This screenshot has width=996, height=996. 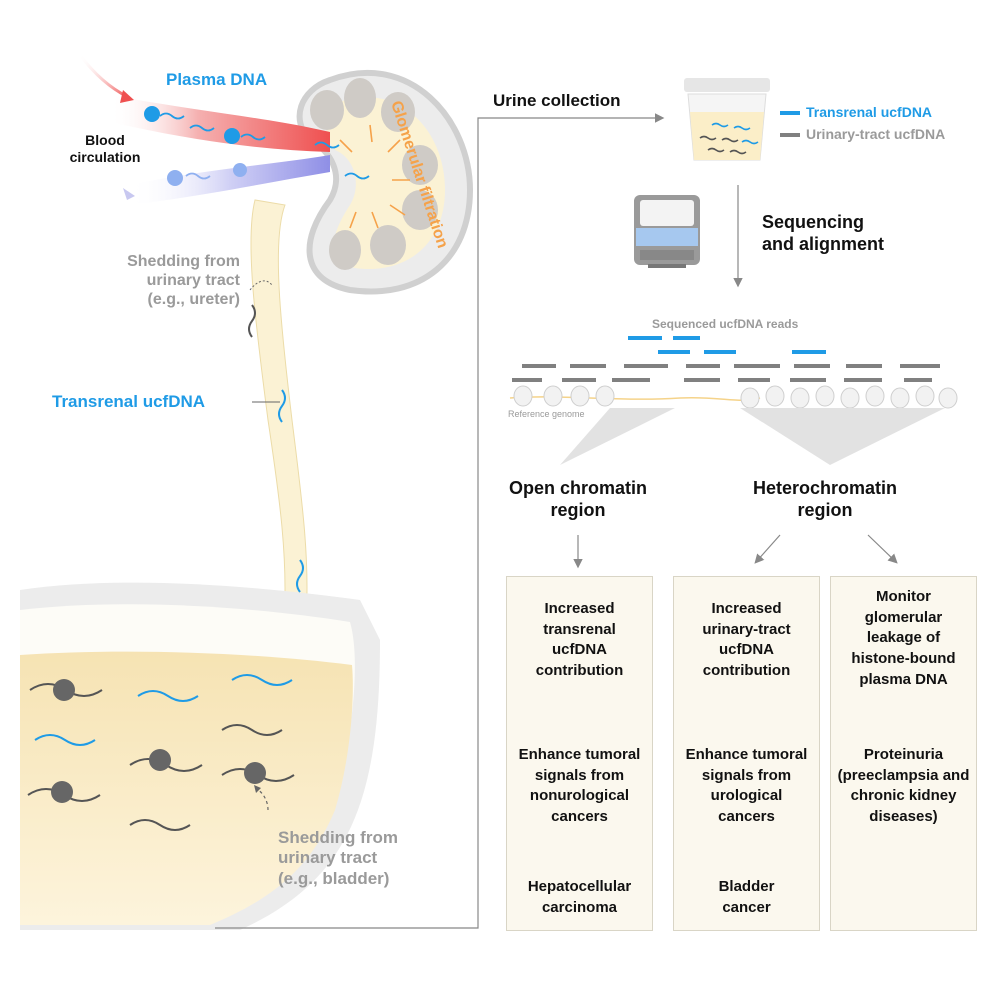 What do you see at coordinates (767, 549) in the screenshot?
I see `arrow-hetero-to-box2` at bounding box center [767, 549].